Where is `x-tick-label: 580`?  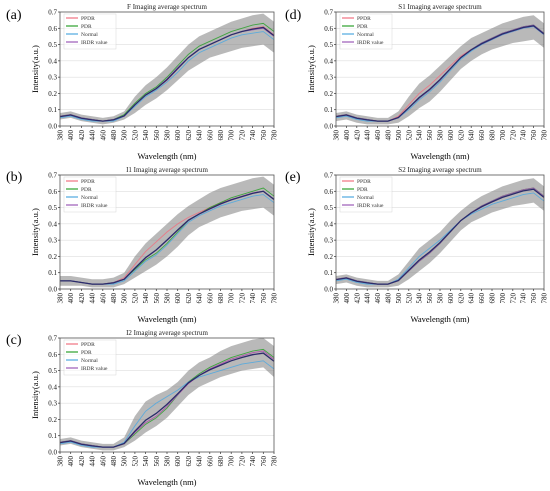
x-tick-label: 580 is located at coordinates (168, 135).